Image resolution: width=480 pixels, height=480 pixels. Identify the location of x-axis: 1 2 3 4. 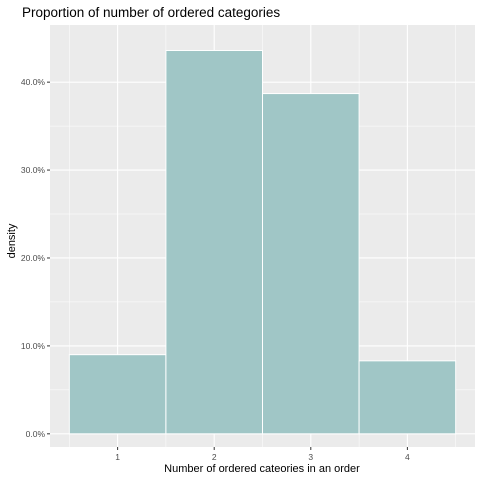
(262, 454).